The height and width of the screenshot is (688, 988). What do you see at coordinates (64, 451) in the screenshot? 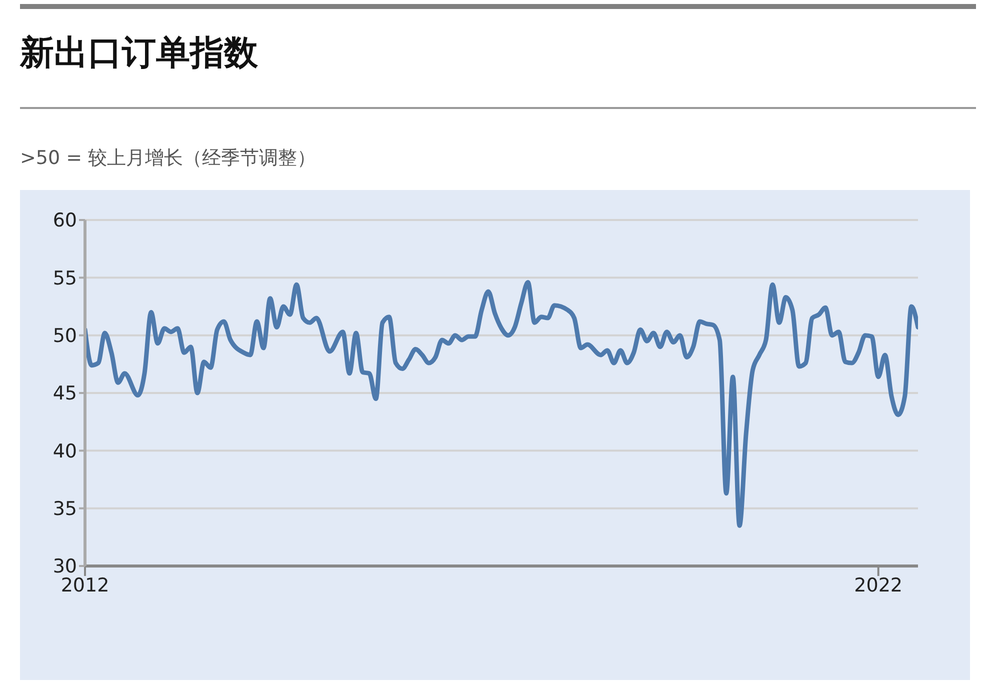
I see `y-tick-label: 40` at bounding box center [64, 451].